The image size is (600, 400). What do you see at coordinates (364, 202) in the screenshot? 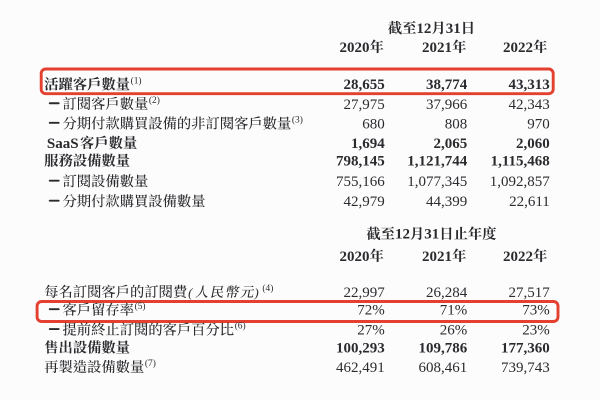
I see `svg-text: 42,979` at bounding box center [364, 202].